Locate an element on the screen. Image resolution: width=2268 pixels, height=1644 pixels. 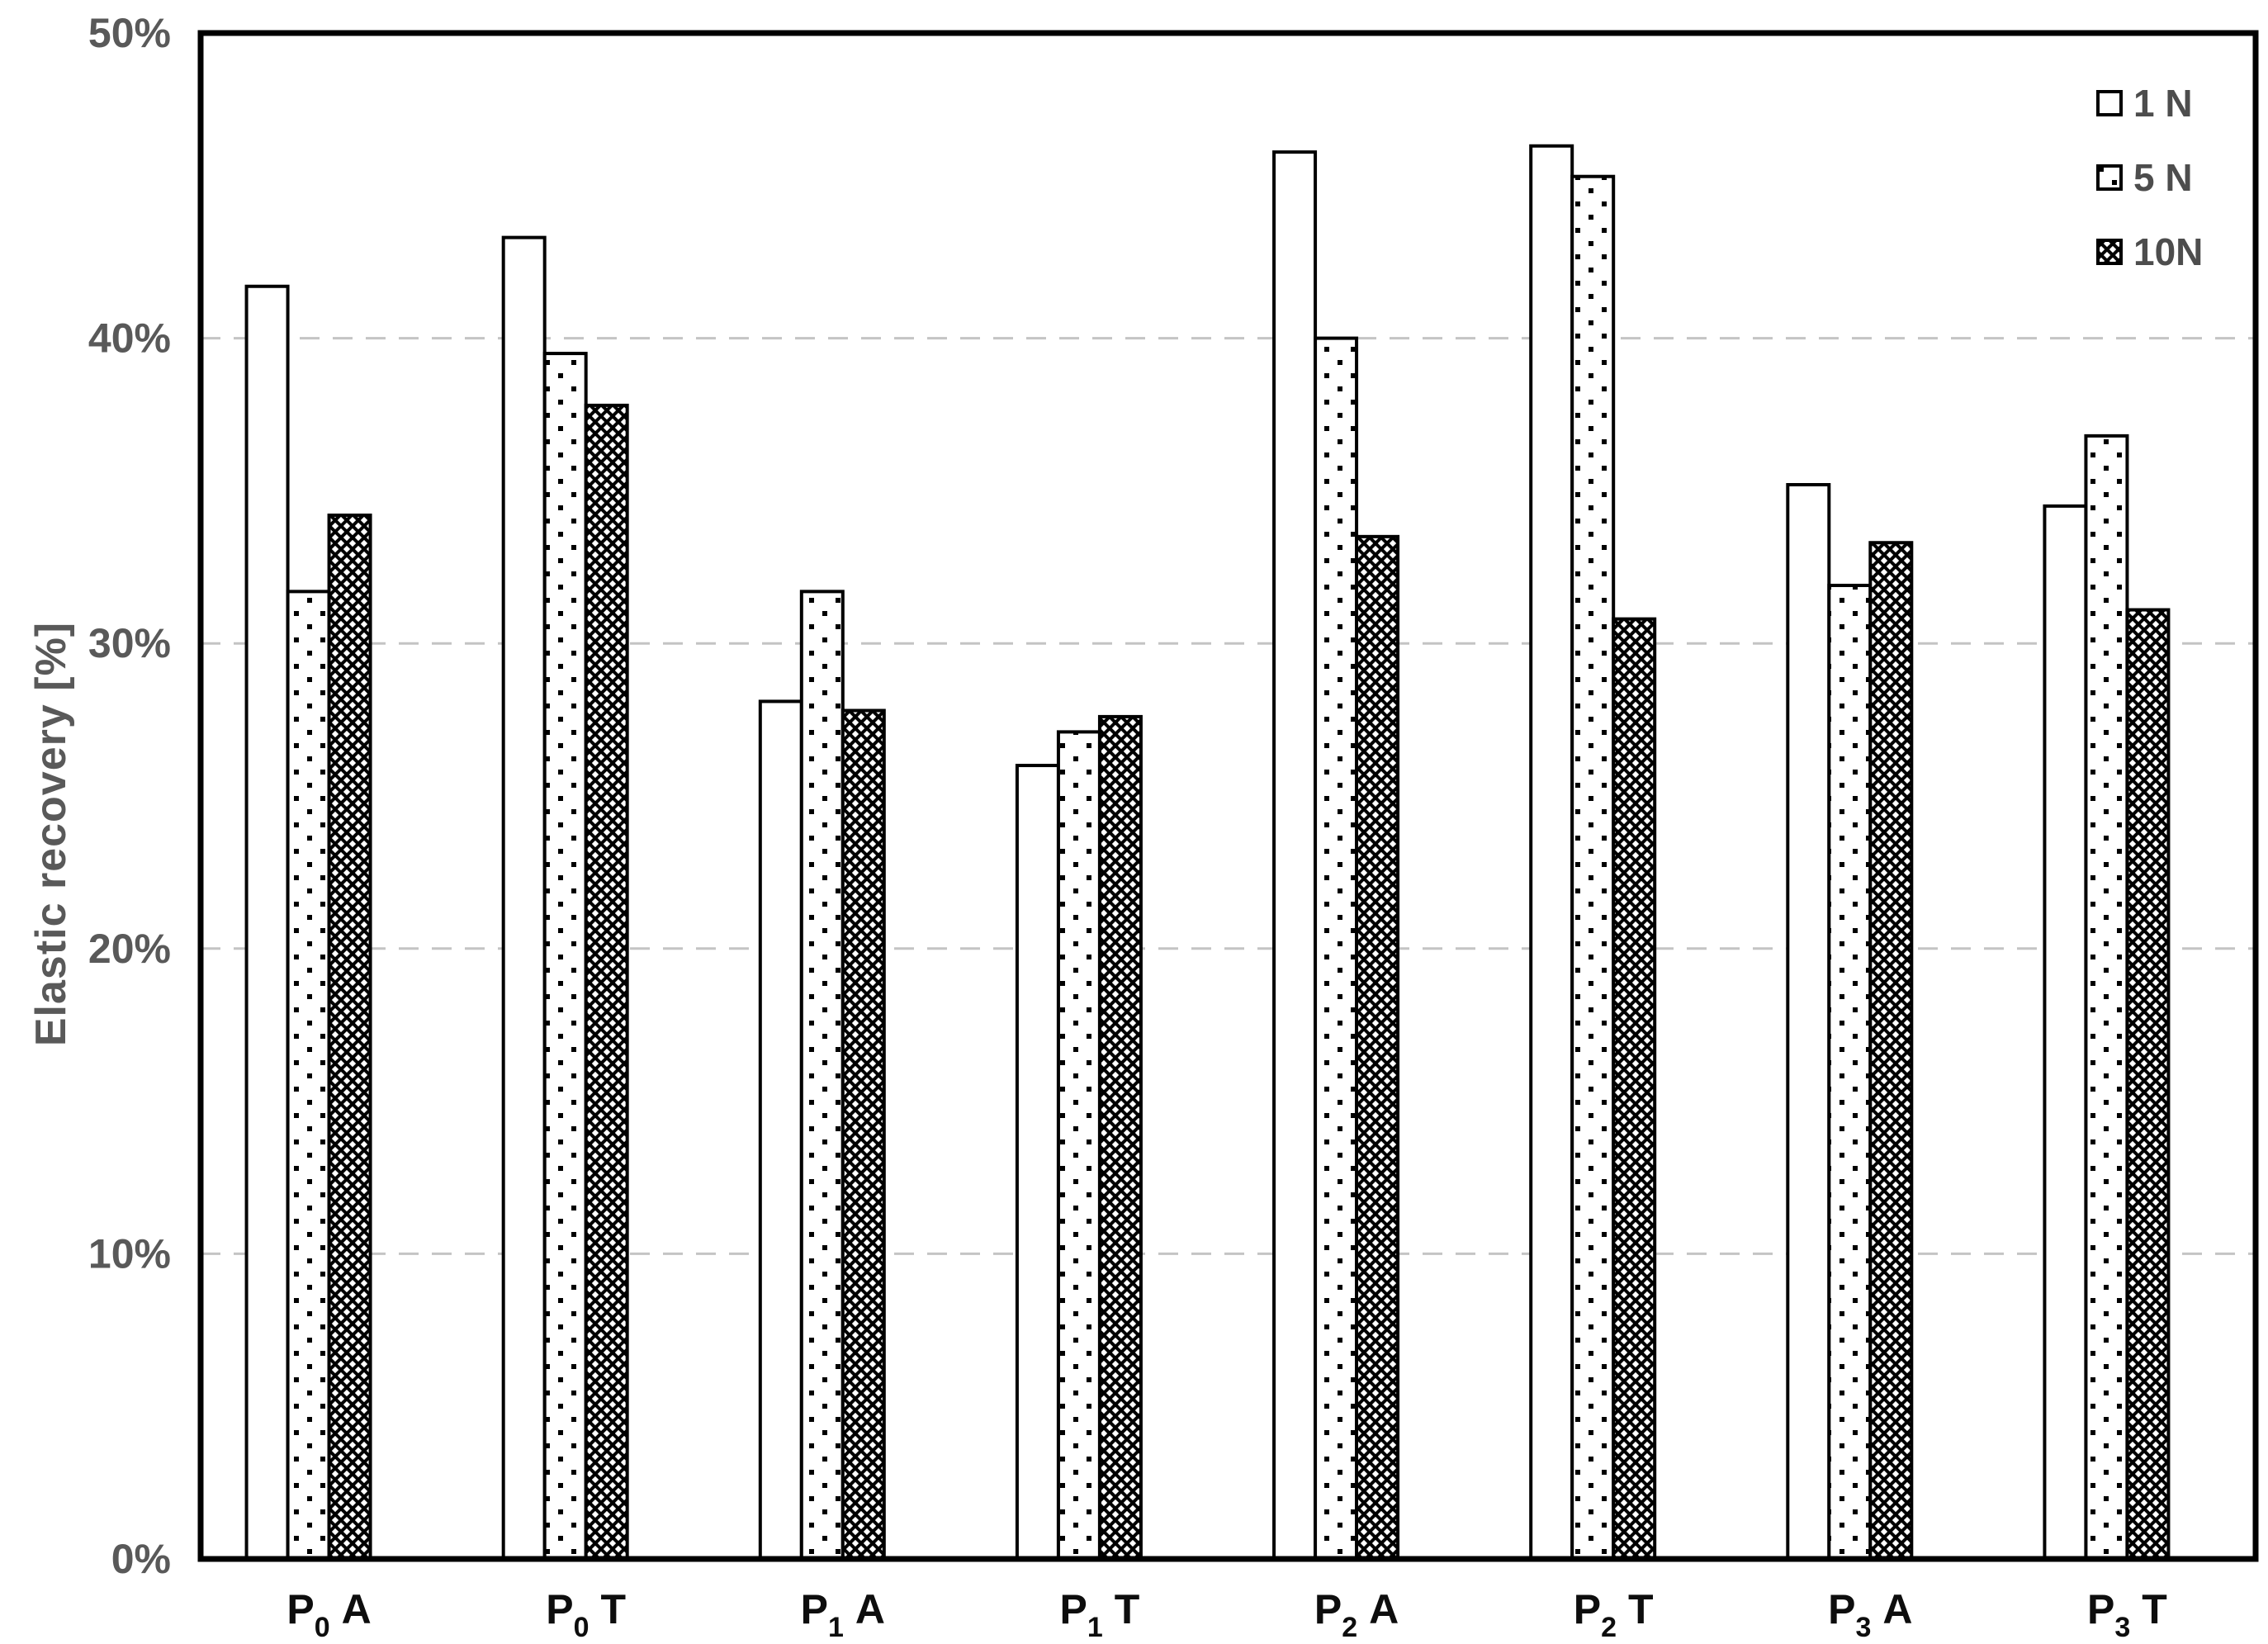
y-axis-tick-labels: 0% 10% 20% 30% 40% 50% is located at coordinates (129, 796).